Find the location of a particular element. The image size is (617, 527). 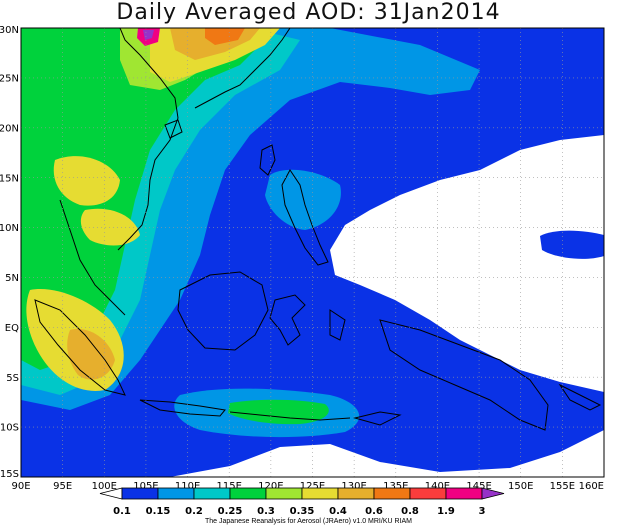

x-tick-label: 125E is located at coordinates (312, 486).